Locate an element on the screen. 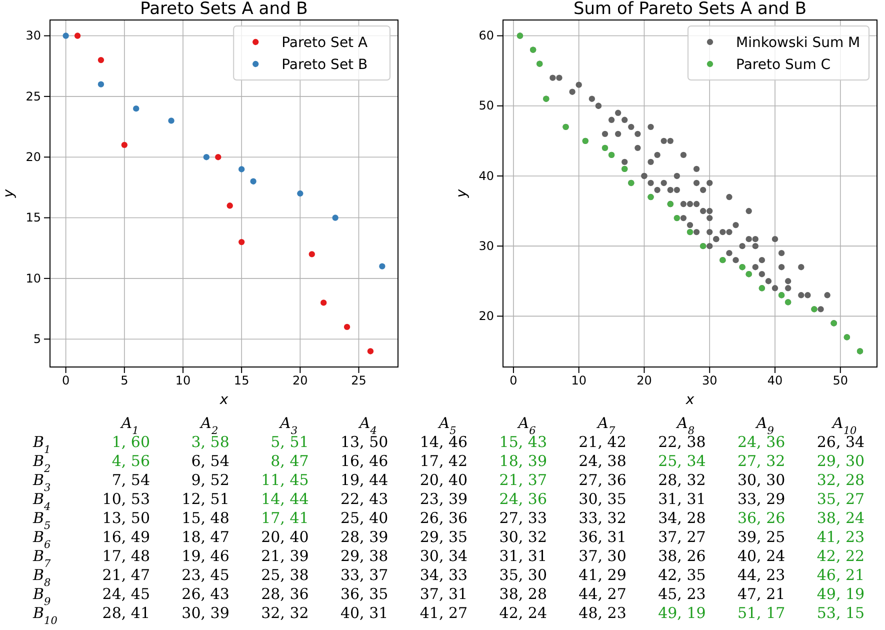  text: 41, 23 is located at coordinates (840, 537).